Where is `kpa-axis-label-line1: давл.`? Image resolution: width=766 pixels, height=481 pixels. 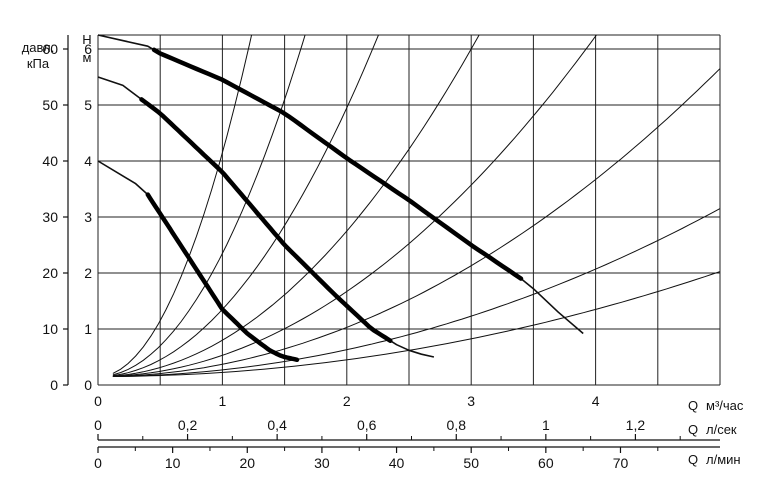
kpa-axis-label-line1: давл. is located at coordinates (38, 47).